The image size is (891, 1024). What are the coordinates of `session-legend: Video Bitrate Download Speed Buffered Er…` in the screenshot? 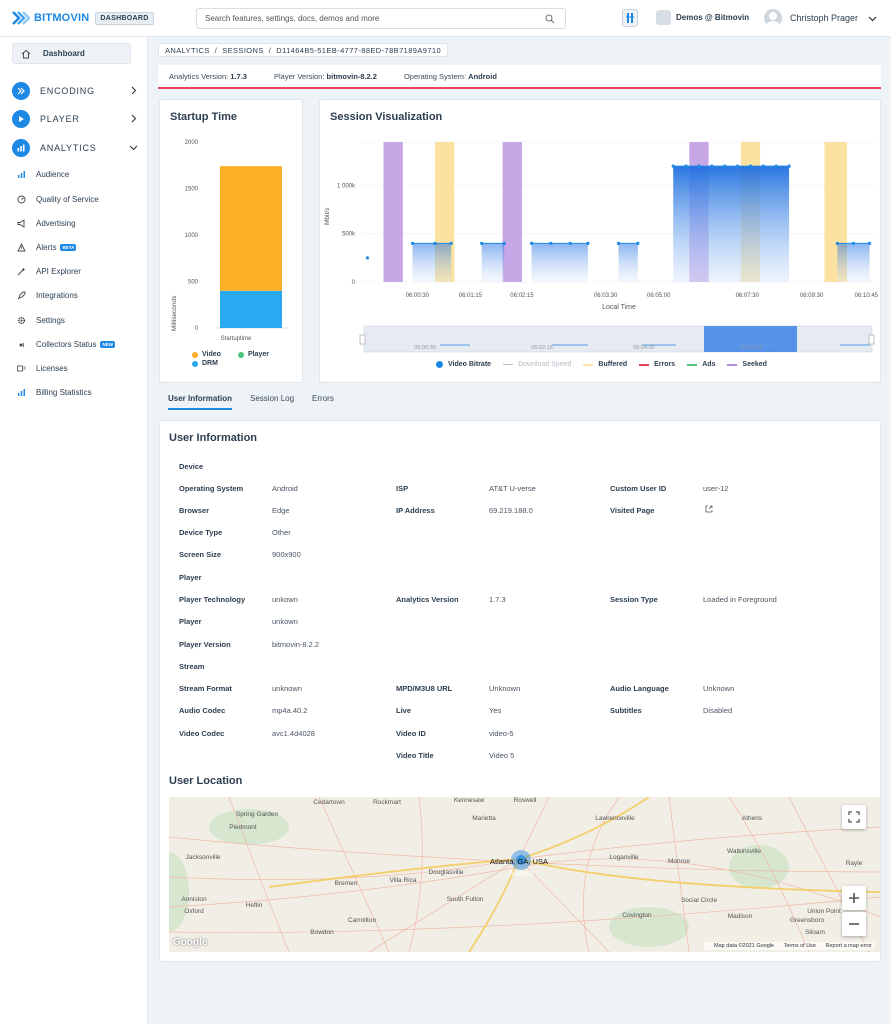 It's located at (601, 364).